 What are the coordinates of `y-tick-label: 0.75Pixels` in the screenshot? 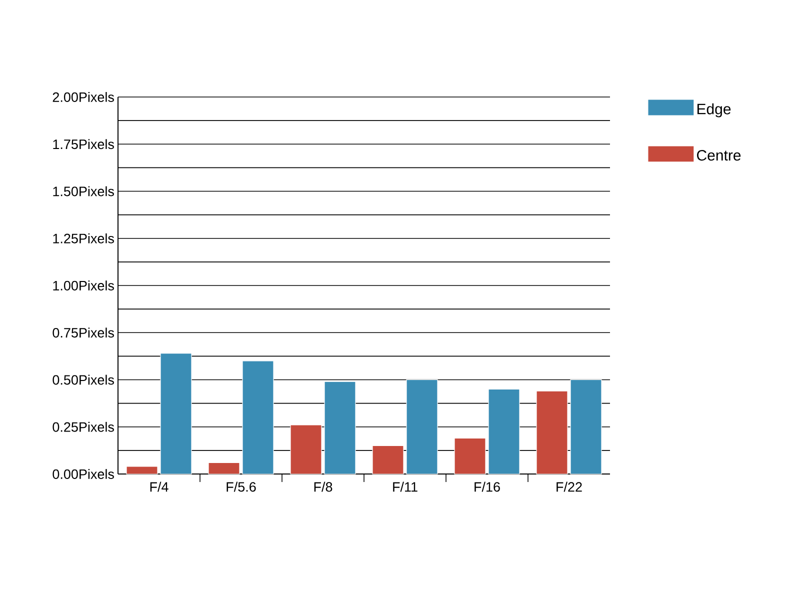 It's located at (83, 333).